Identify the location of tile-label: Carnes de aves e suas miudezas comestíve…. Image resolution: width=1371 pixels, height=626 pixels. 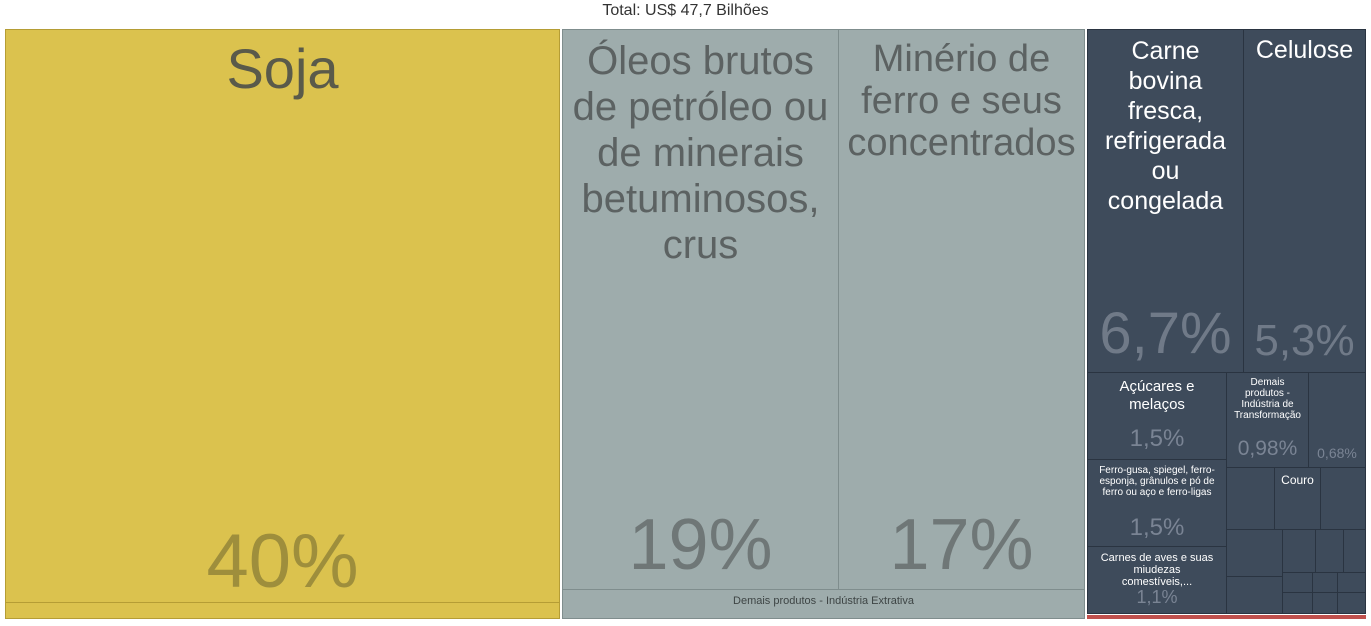
(1157, 570).